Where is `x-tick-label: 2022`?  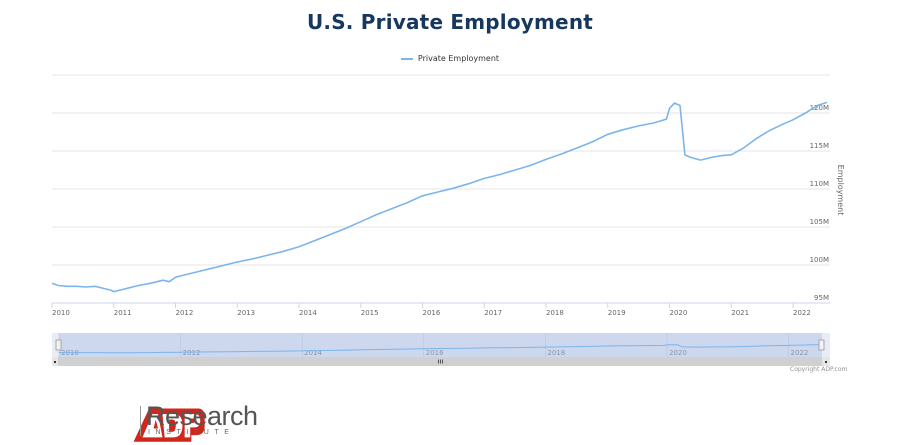 x-tick-label: 2022 is located at coordinates (802, 313).